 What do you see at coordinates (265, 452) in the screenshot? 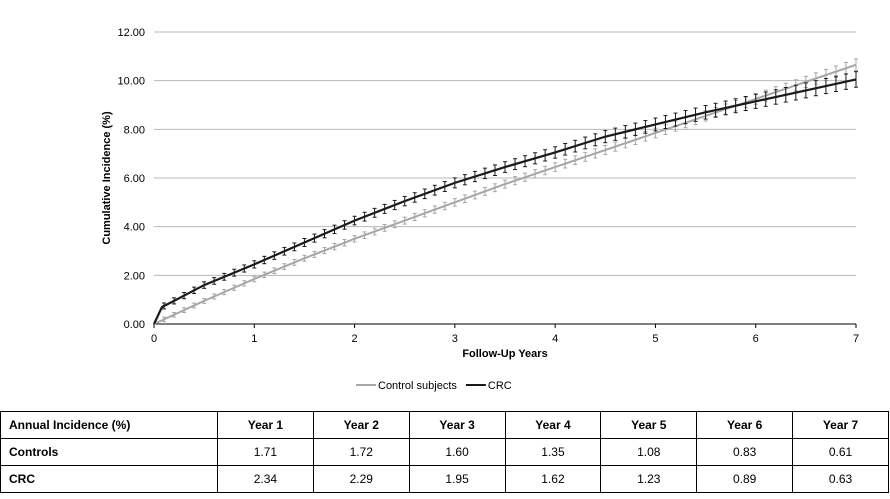
I see `table-cell: 1.71` at bounding box center [265, 452].